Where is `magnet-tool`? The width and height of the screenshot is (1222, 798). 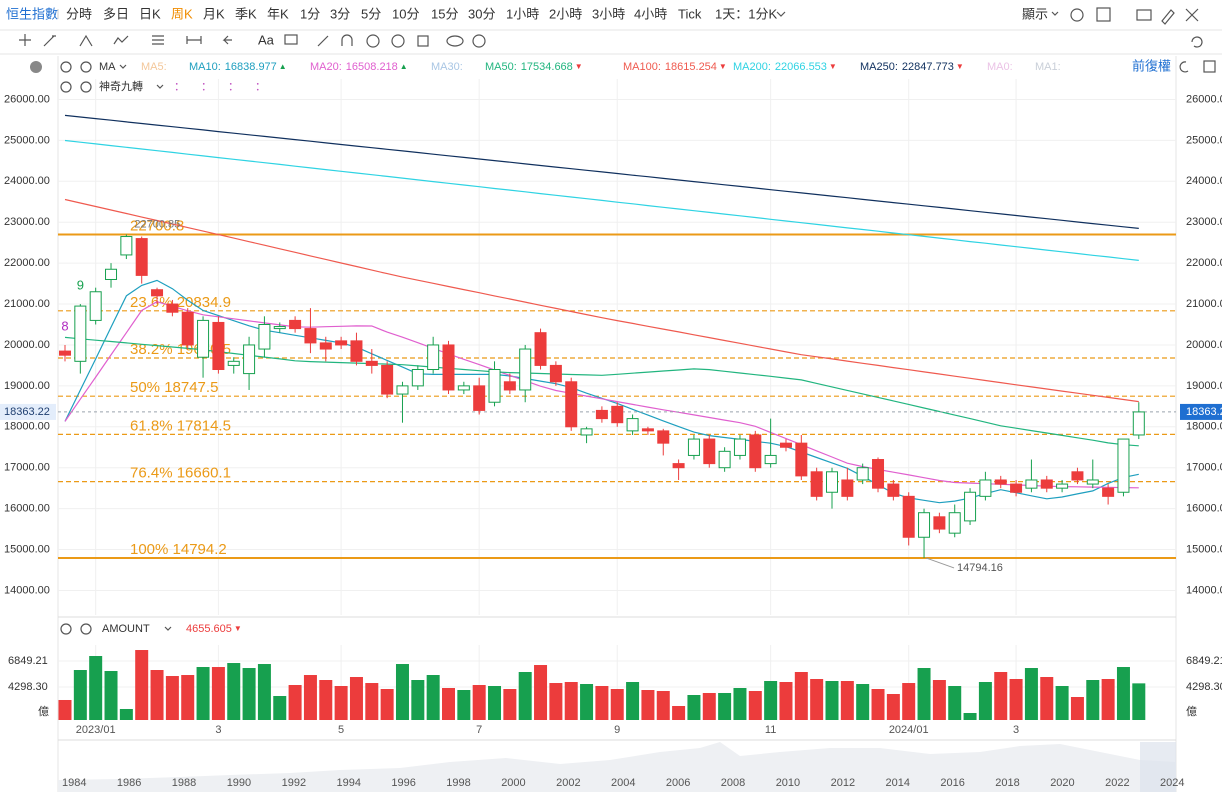 magnet-tool is located at coordinates (347, 40).